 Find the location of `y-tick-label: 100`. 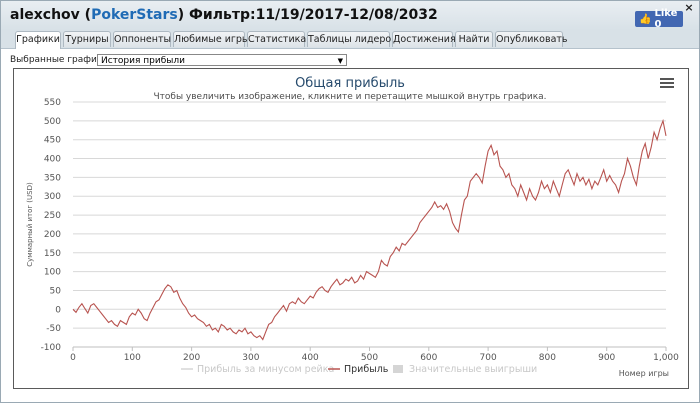

y-tick-label: 100 is located at coordinates (52, 273).